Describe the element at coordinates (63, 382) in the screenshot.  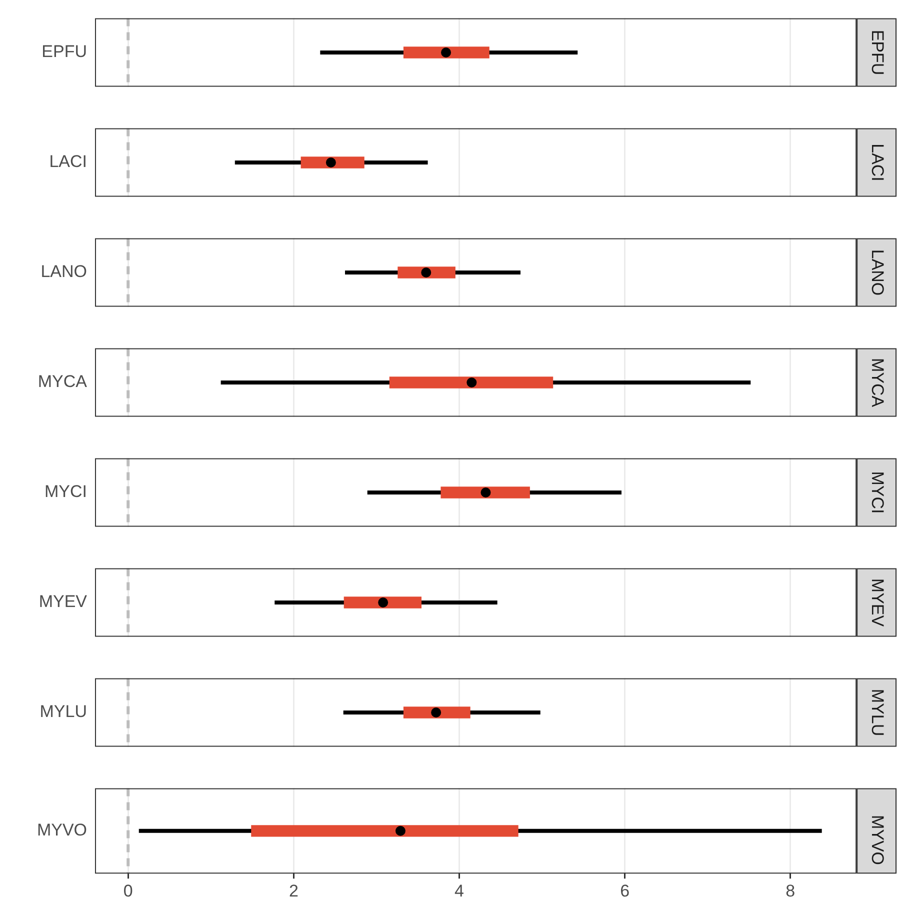
I see `y-tick-label: MYCA` at that location.